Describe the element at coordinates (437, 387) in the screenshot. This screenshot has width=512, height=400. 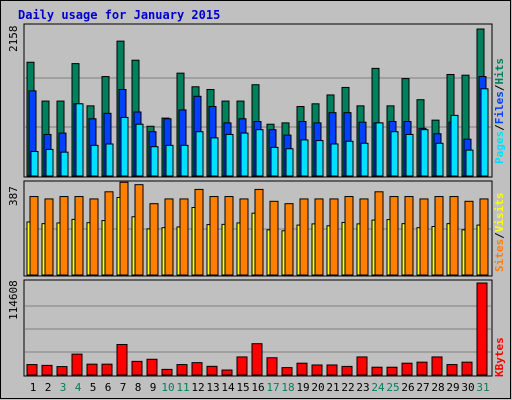
I see `day-label: 28` at that location.